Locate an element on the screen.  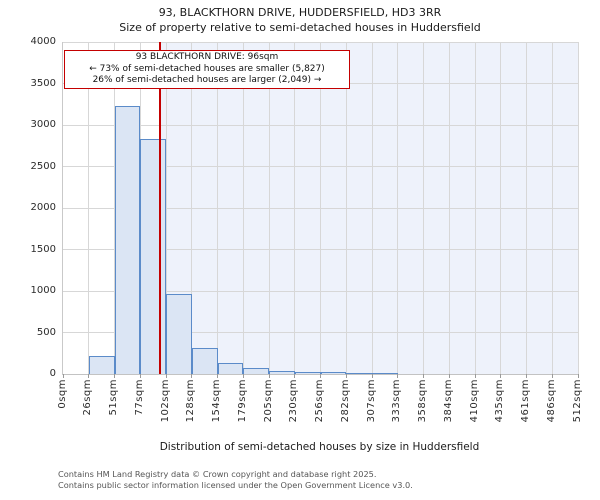
y-tick-label: 4000 is located at coordinates (43, 41).